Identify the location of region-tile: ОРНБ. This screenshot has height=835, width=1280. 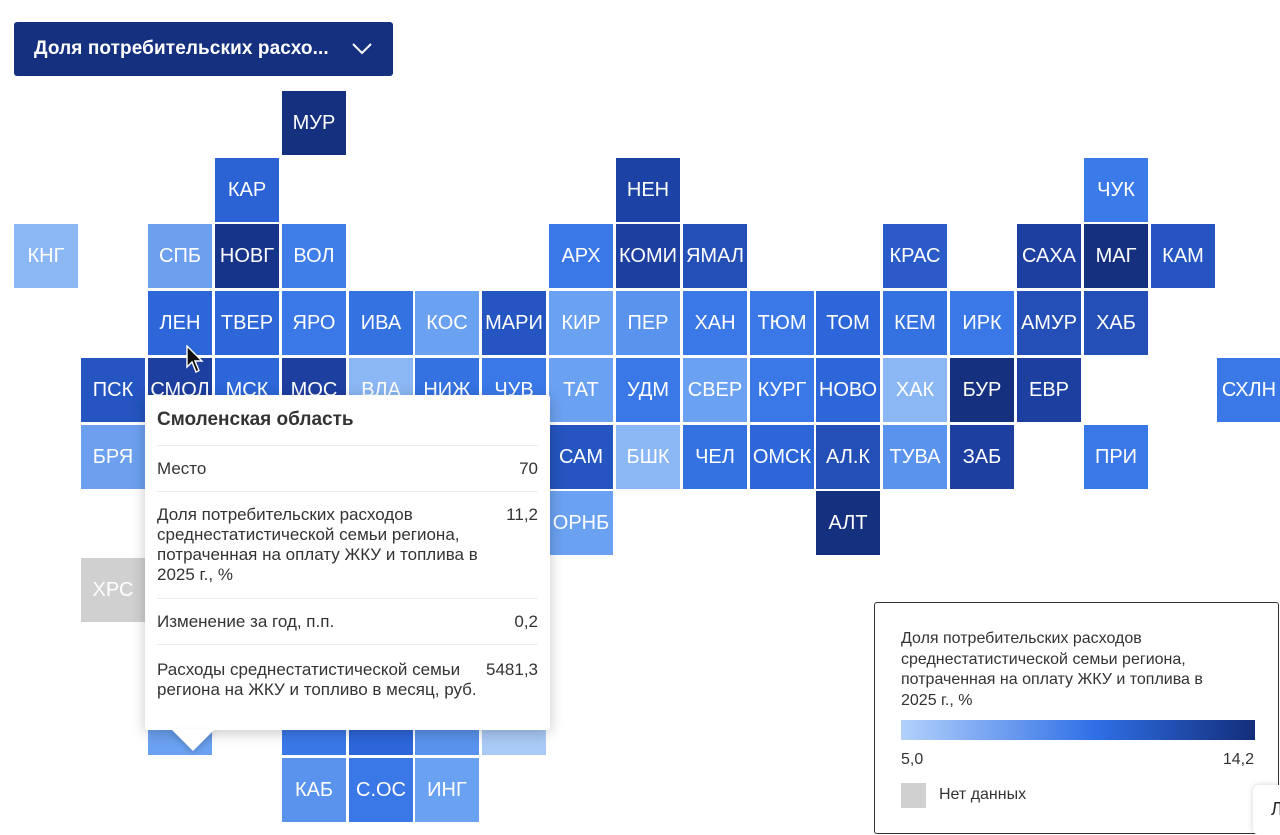
(581, 523).